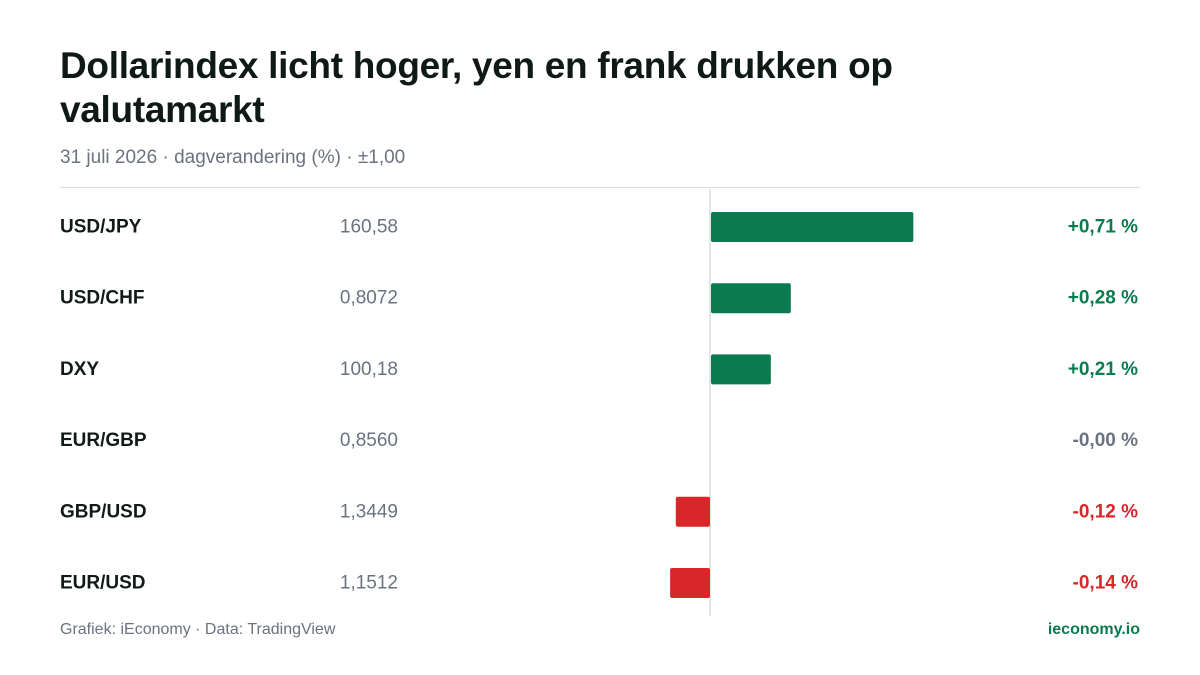 The image size is (1200, 675). I want to click on price-label: 1,3449, so click(369, 511).